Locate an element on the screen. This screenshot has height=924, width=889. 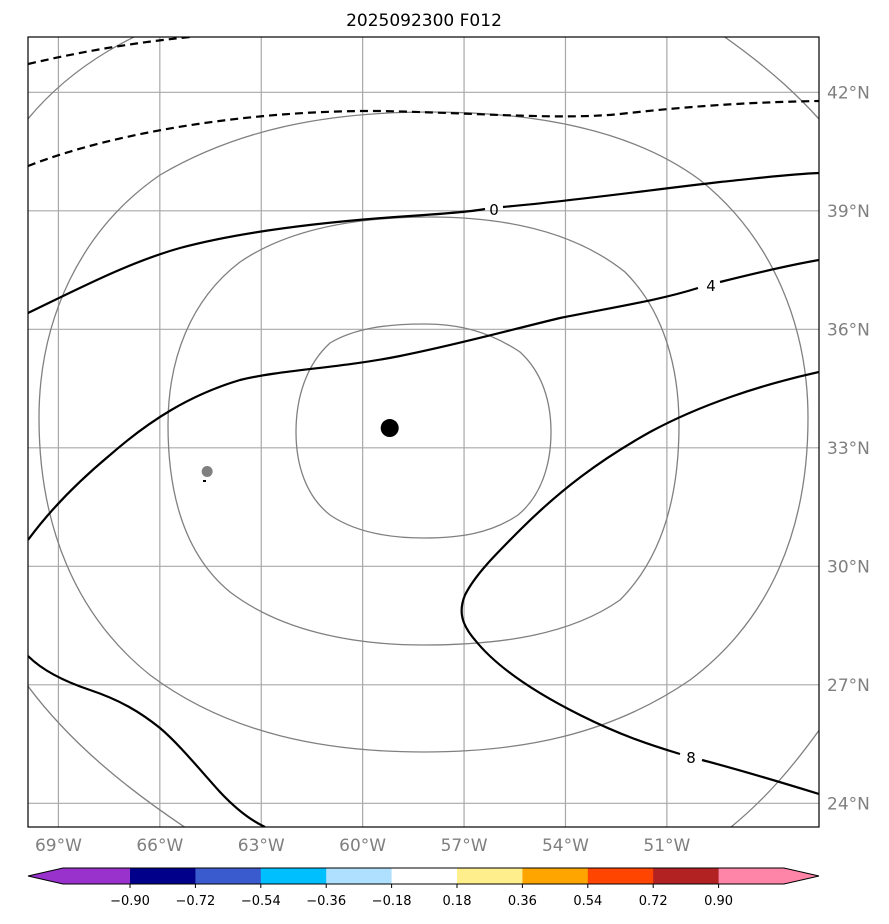
lon-tick-label: 57°W is located at coordinates (464, 846).